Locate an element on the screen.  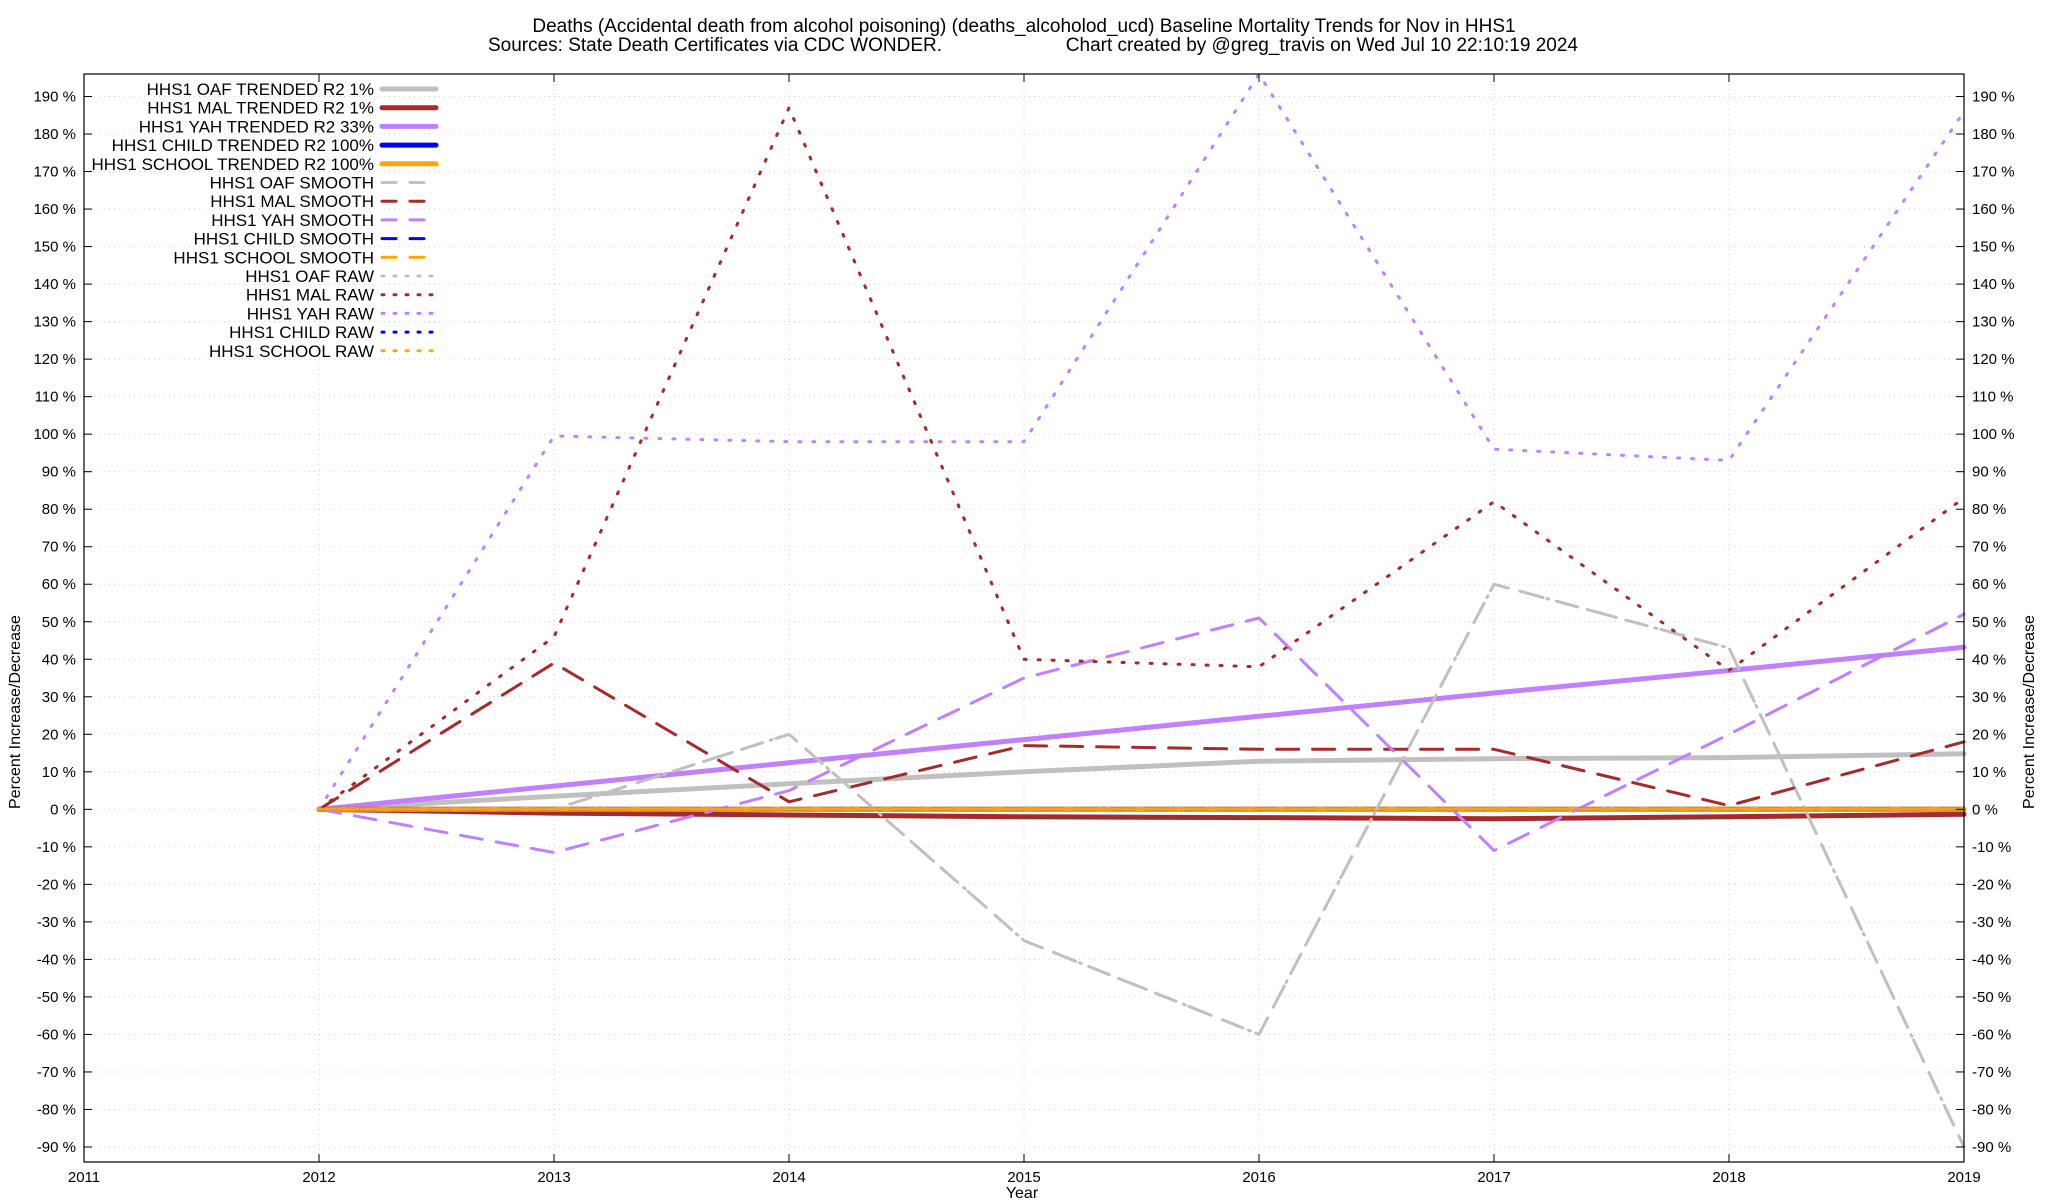
y2-axis-label: Percent Increase/Decrease is located at coordinates (2029, 712).